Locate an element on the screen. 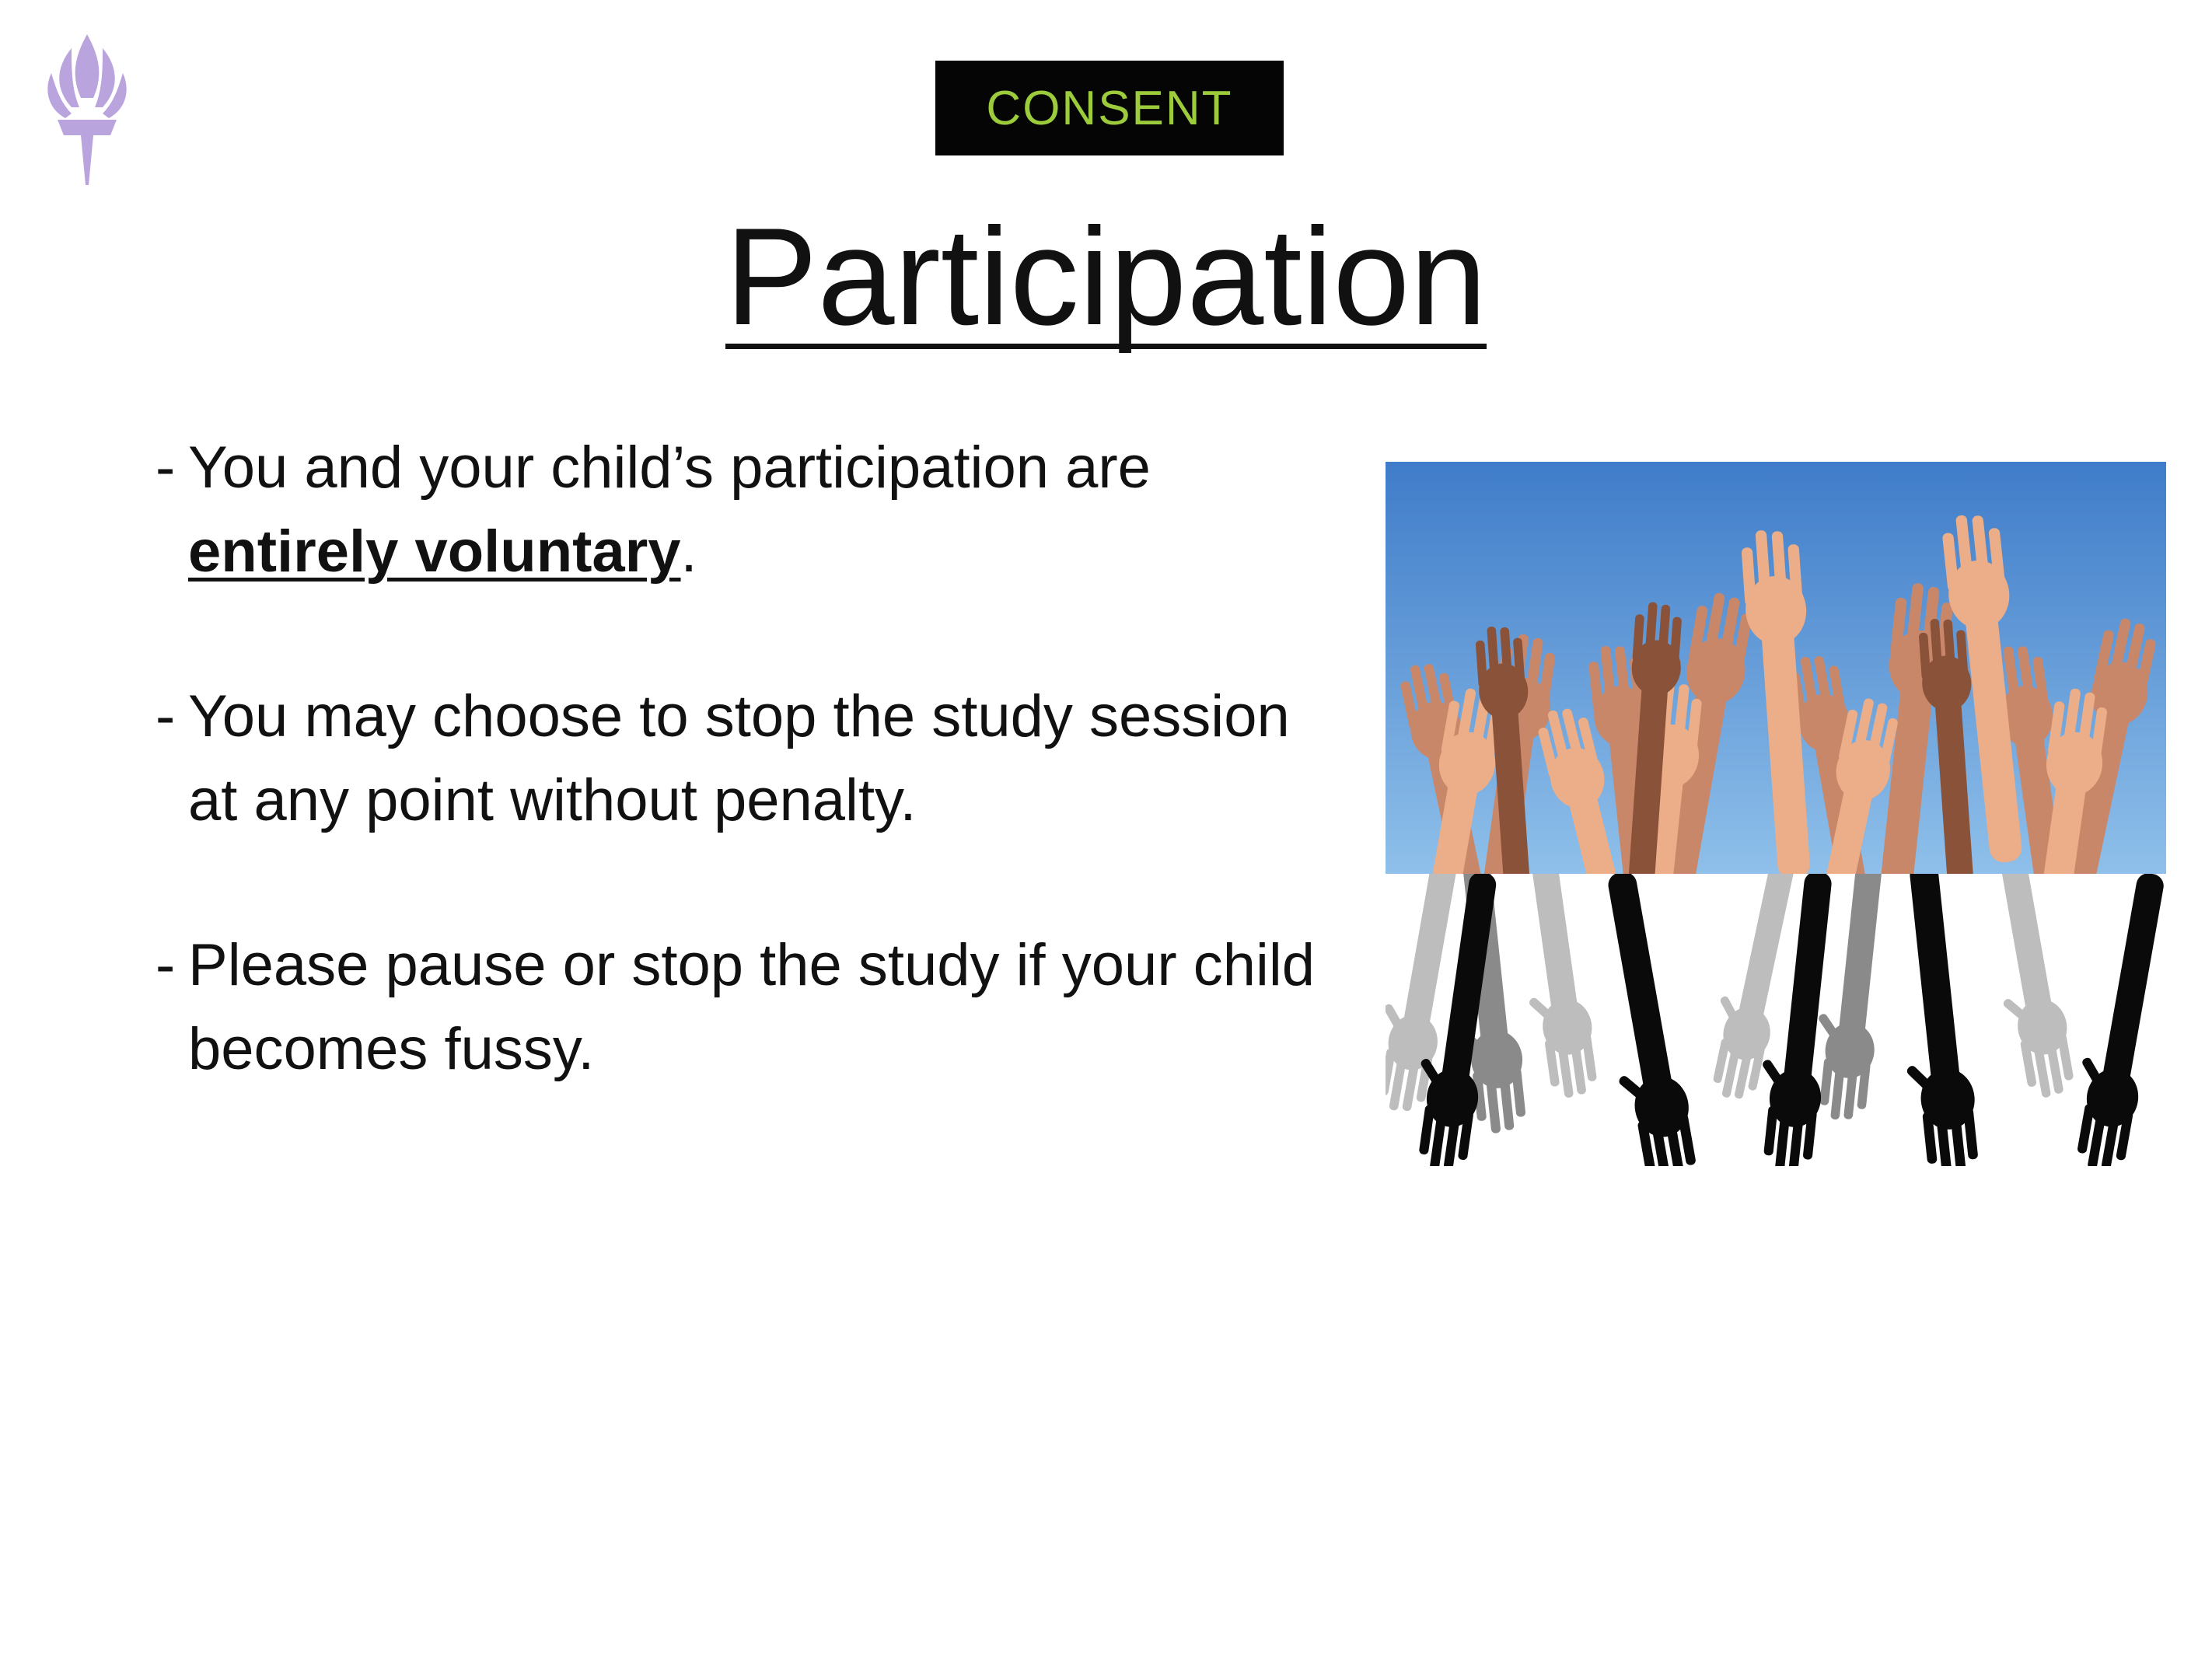 Image resolution: width=2212 pixels, height=1659 pixels. slide-title: Participation is located at coordinates (1106, 277).